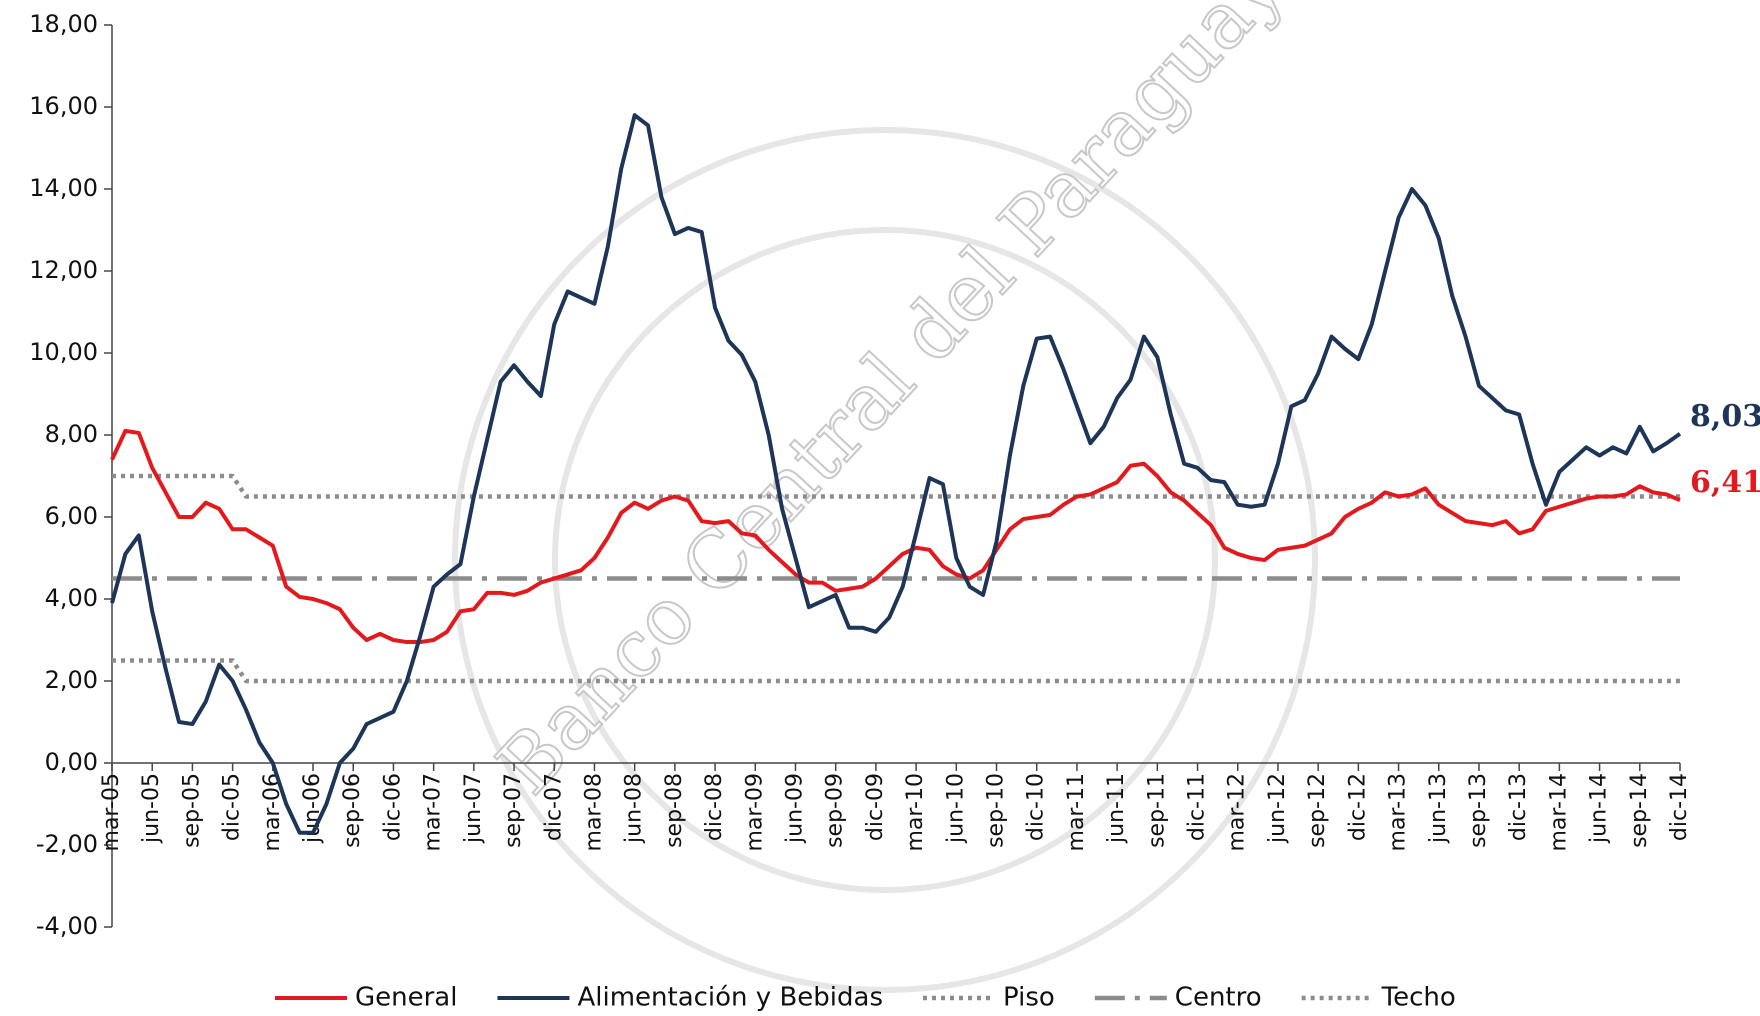 The height and width of the screenshot is (1016, 1760). I want to click on x-tick-label: sep-12, so click(1317, 810).